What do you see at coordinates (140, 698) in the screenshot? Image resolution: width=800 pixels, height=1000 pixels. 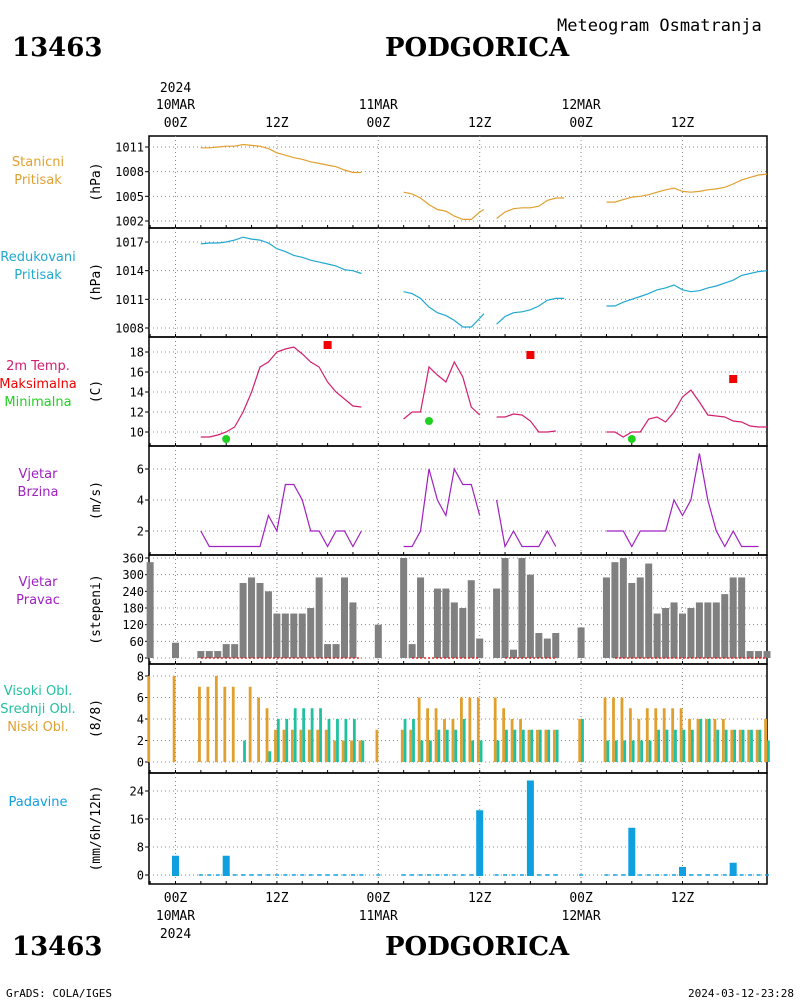 I see `y-tick-label: 6` at bounding box center [140, 698].